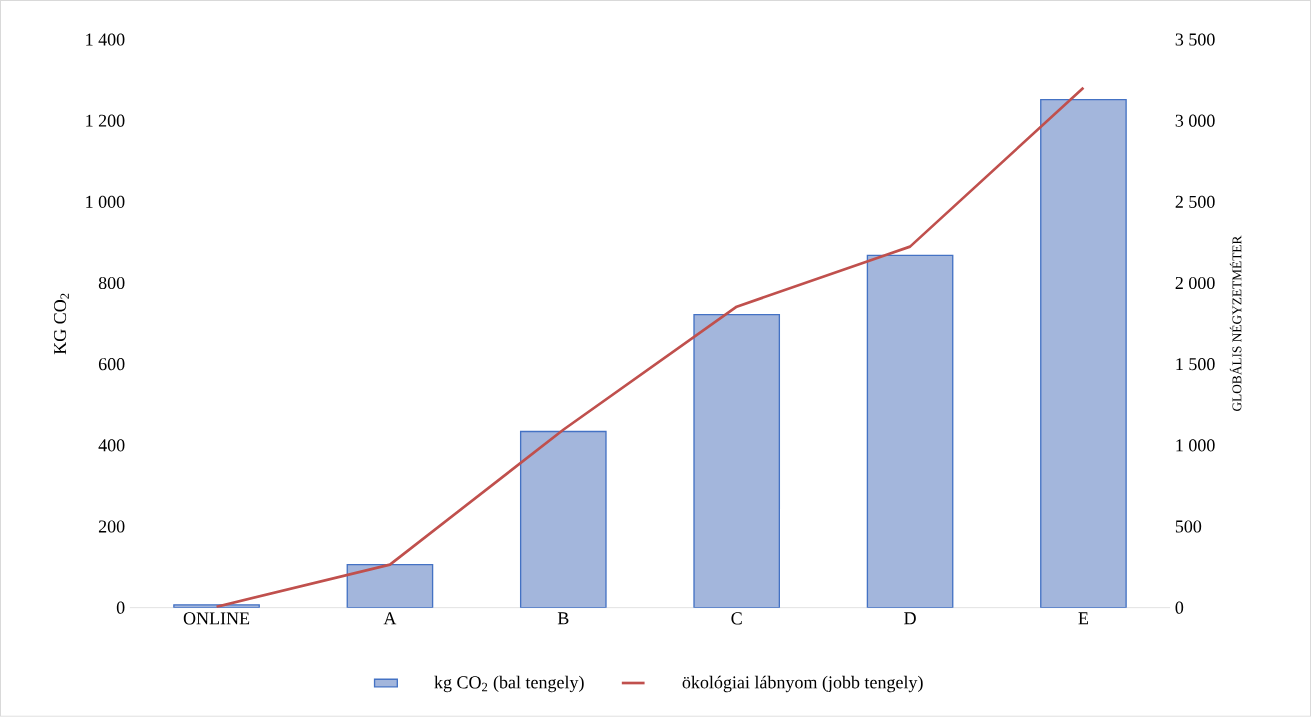 The image size is (1311, 717). Describe the element at coordinates (111, 526) in the screenshot. I see `y-tick-label: 200` at that location.